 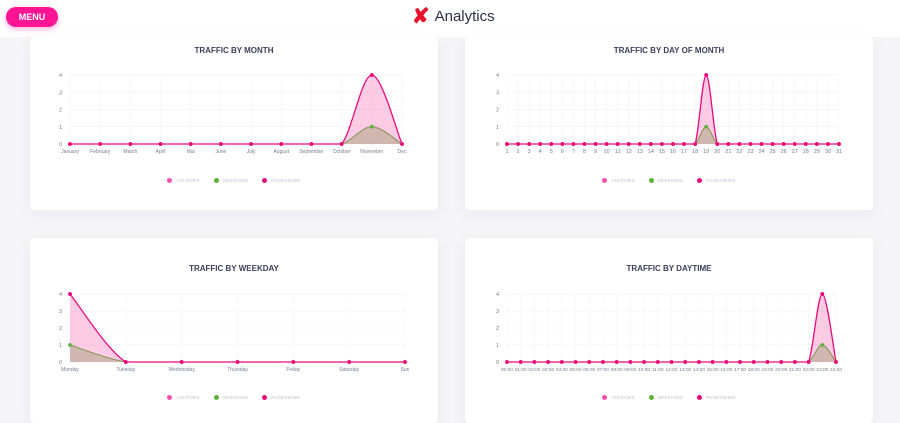 What do you see at coordinates (784, 152) in the screenshot?
I see `x-tick-label: 26` at bounding box center [784, 152].